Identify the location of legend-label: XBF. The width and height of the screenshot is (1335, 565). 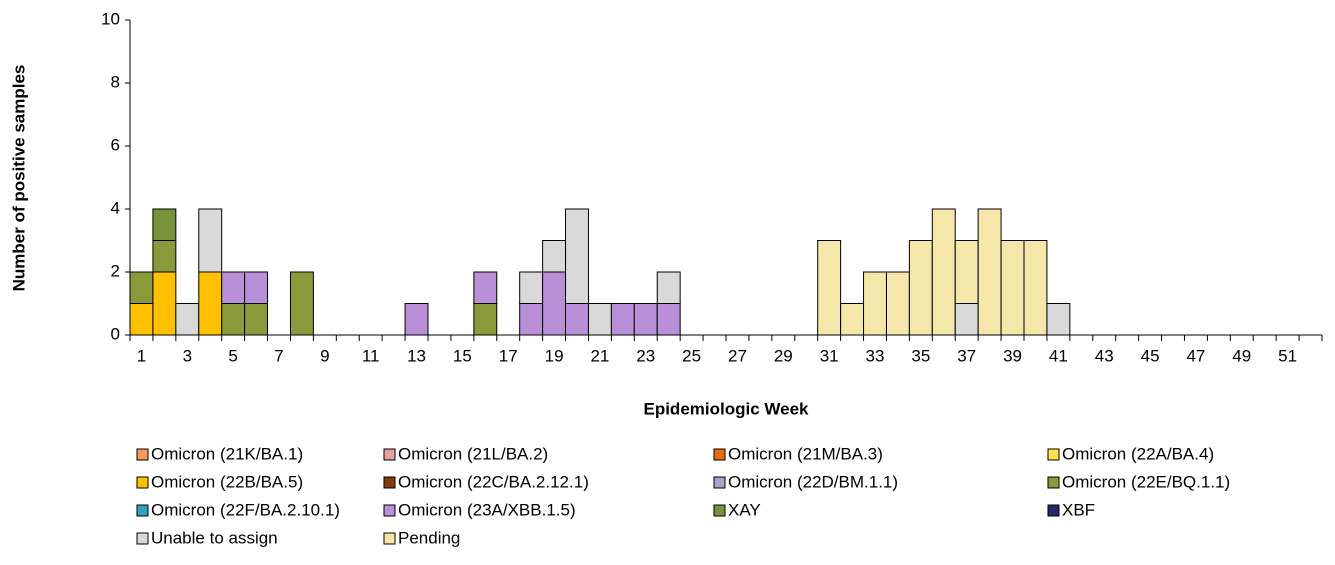
(1078, 509).